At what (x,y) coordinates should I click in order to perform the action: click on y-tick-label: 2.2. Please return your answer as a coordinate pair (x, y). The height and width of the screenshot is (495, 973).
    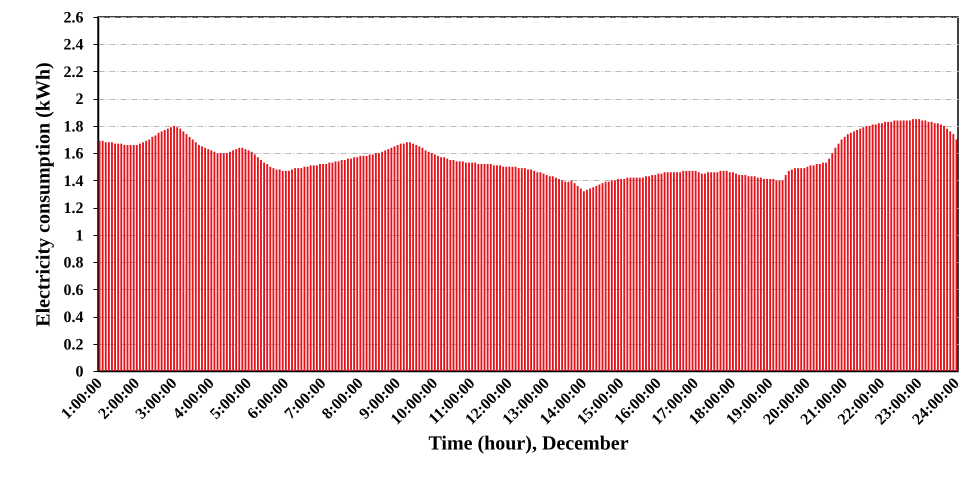
    Looking at the image, I should click on (74, 72).